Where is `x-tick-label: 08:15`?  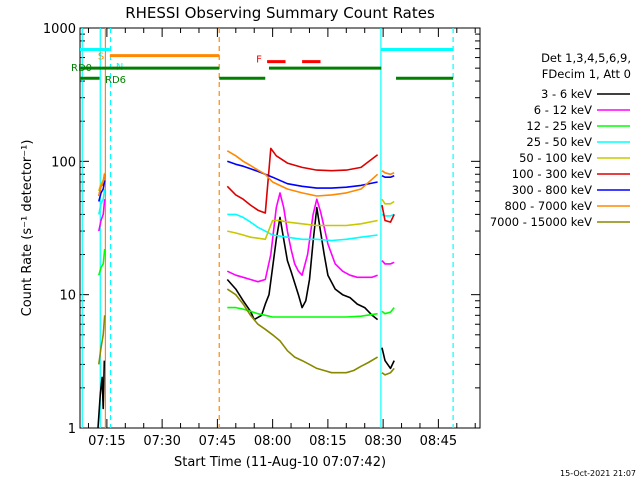
x-tick-label: 08:15 is located at coordinates (327, 441).